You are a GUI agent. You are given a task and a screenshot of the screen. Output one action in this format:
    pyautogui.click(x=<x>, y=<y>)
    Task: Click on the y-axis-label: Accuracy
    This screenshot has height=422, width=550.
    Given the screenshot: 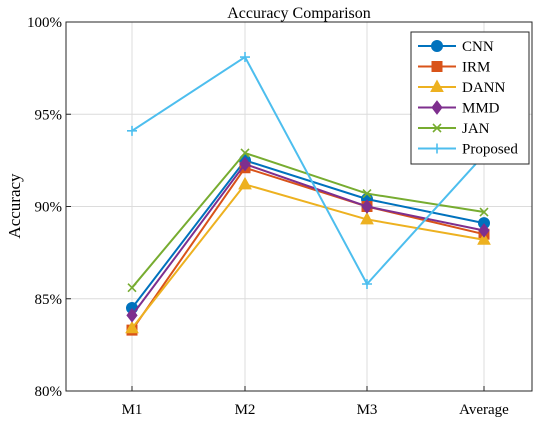 What is the action you would take?
    pyautogui.click(x=14, y=206)
    